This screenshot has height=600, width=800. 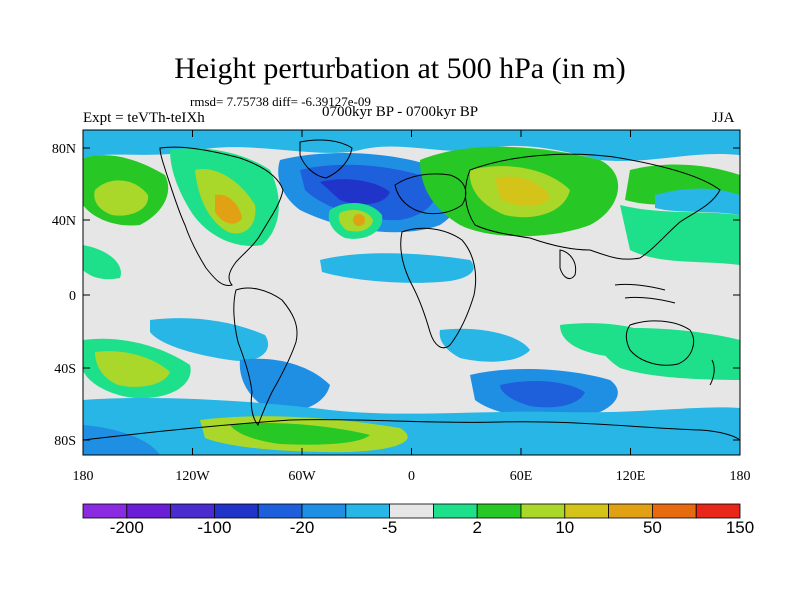 What do you see at coordinates (659, 343) in the screenshot?
I see `coastline-australia` at bounding box center [659, 343].